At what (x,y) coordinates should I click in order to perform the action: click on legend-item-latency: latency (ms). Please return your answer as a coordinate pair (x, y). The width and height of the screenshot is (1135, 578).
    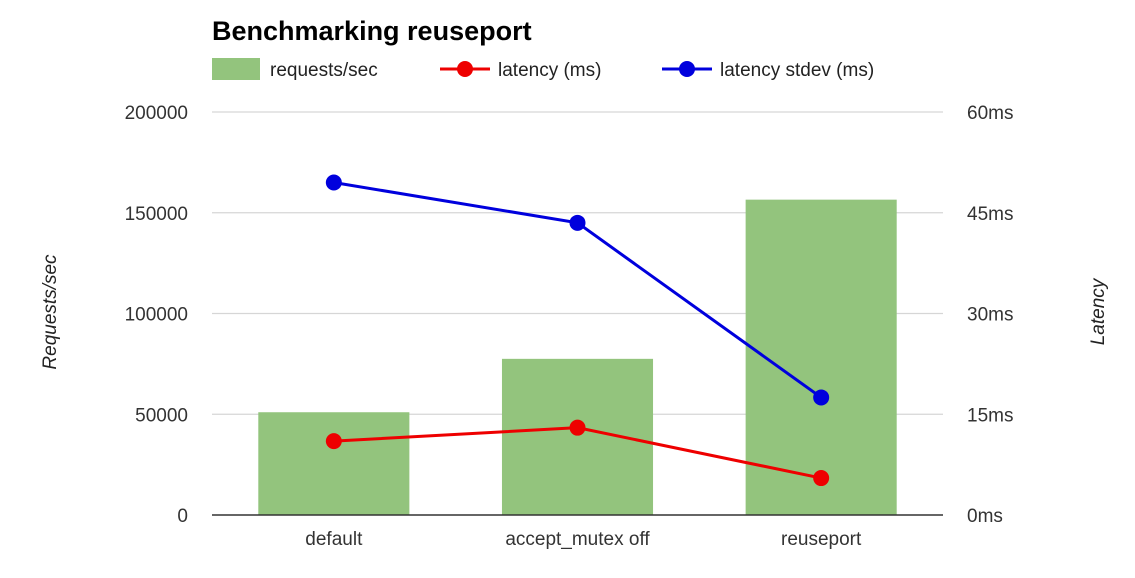
    Looking at the image, I should click on (520, 70).